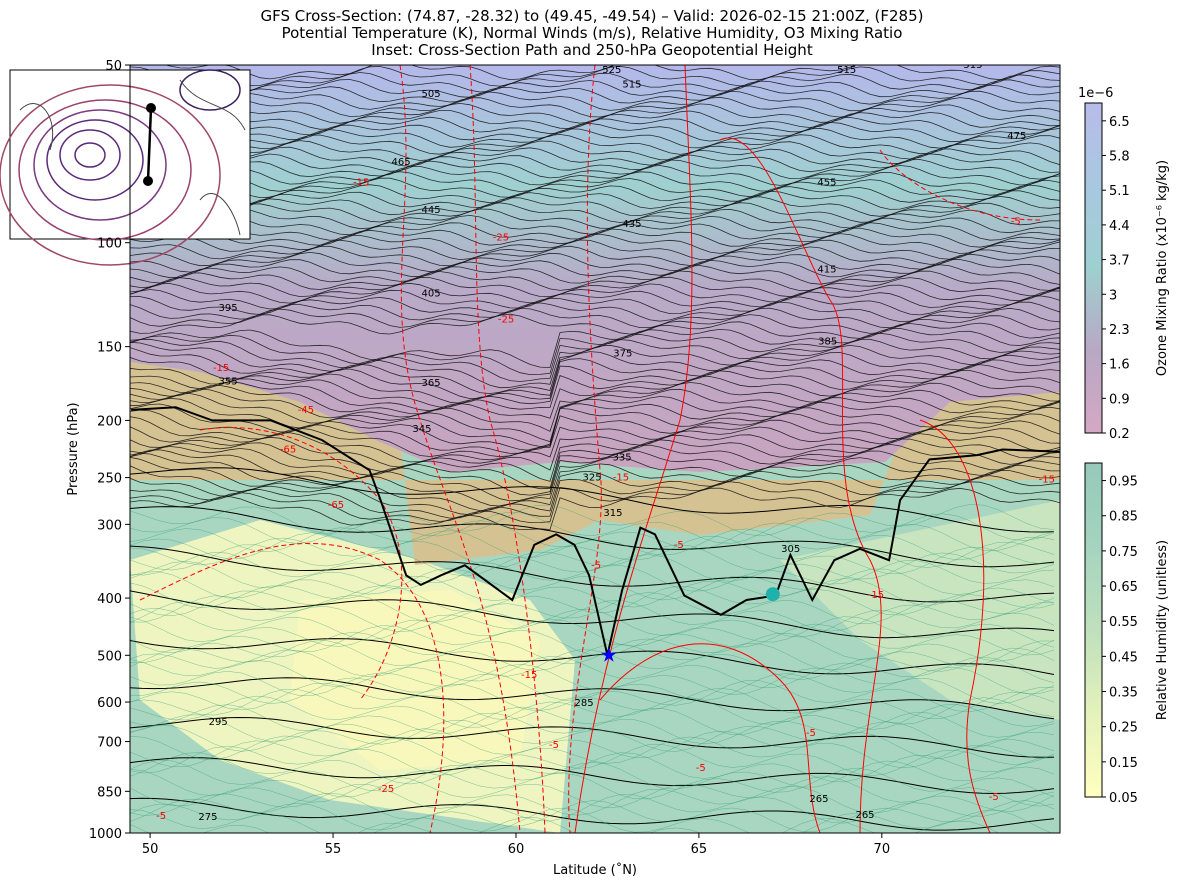  I want to click on y-tick-label: 200, so click(109, 421).